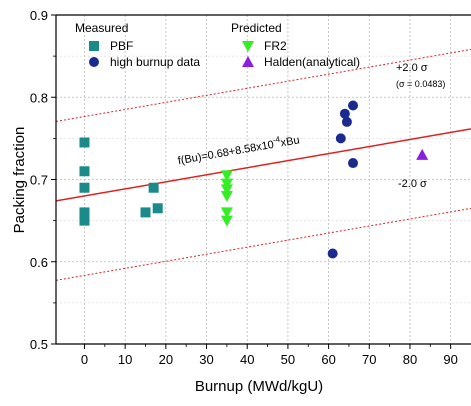 The image size is (471, 406). What do you see at coordinates (125, 359) in the screenshot?
I see `x-tick-label: 10` at bounding box center [125, 359].